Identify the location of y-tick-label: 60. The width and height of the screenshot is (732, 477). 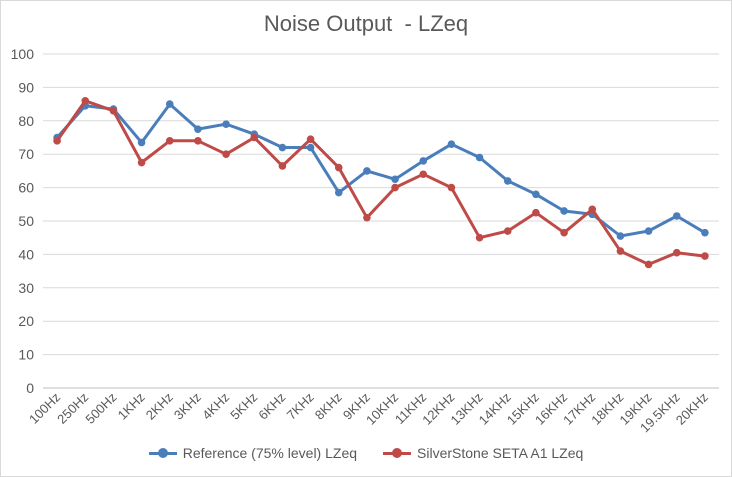
(26, 188).